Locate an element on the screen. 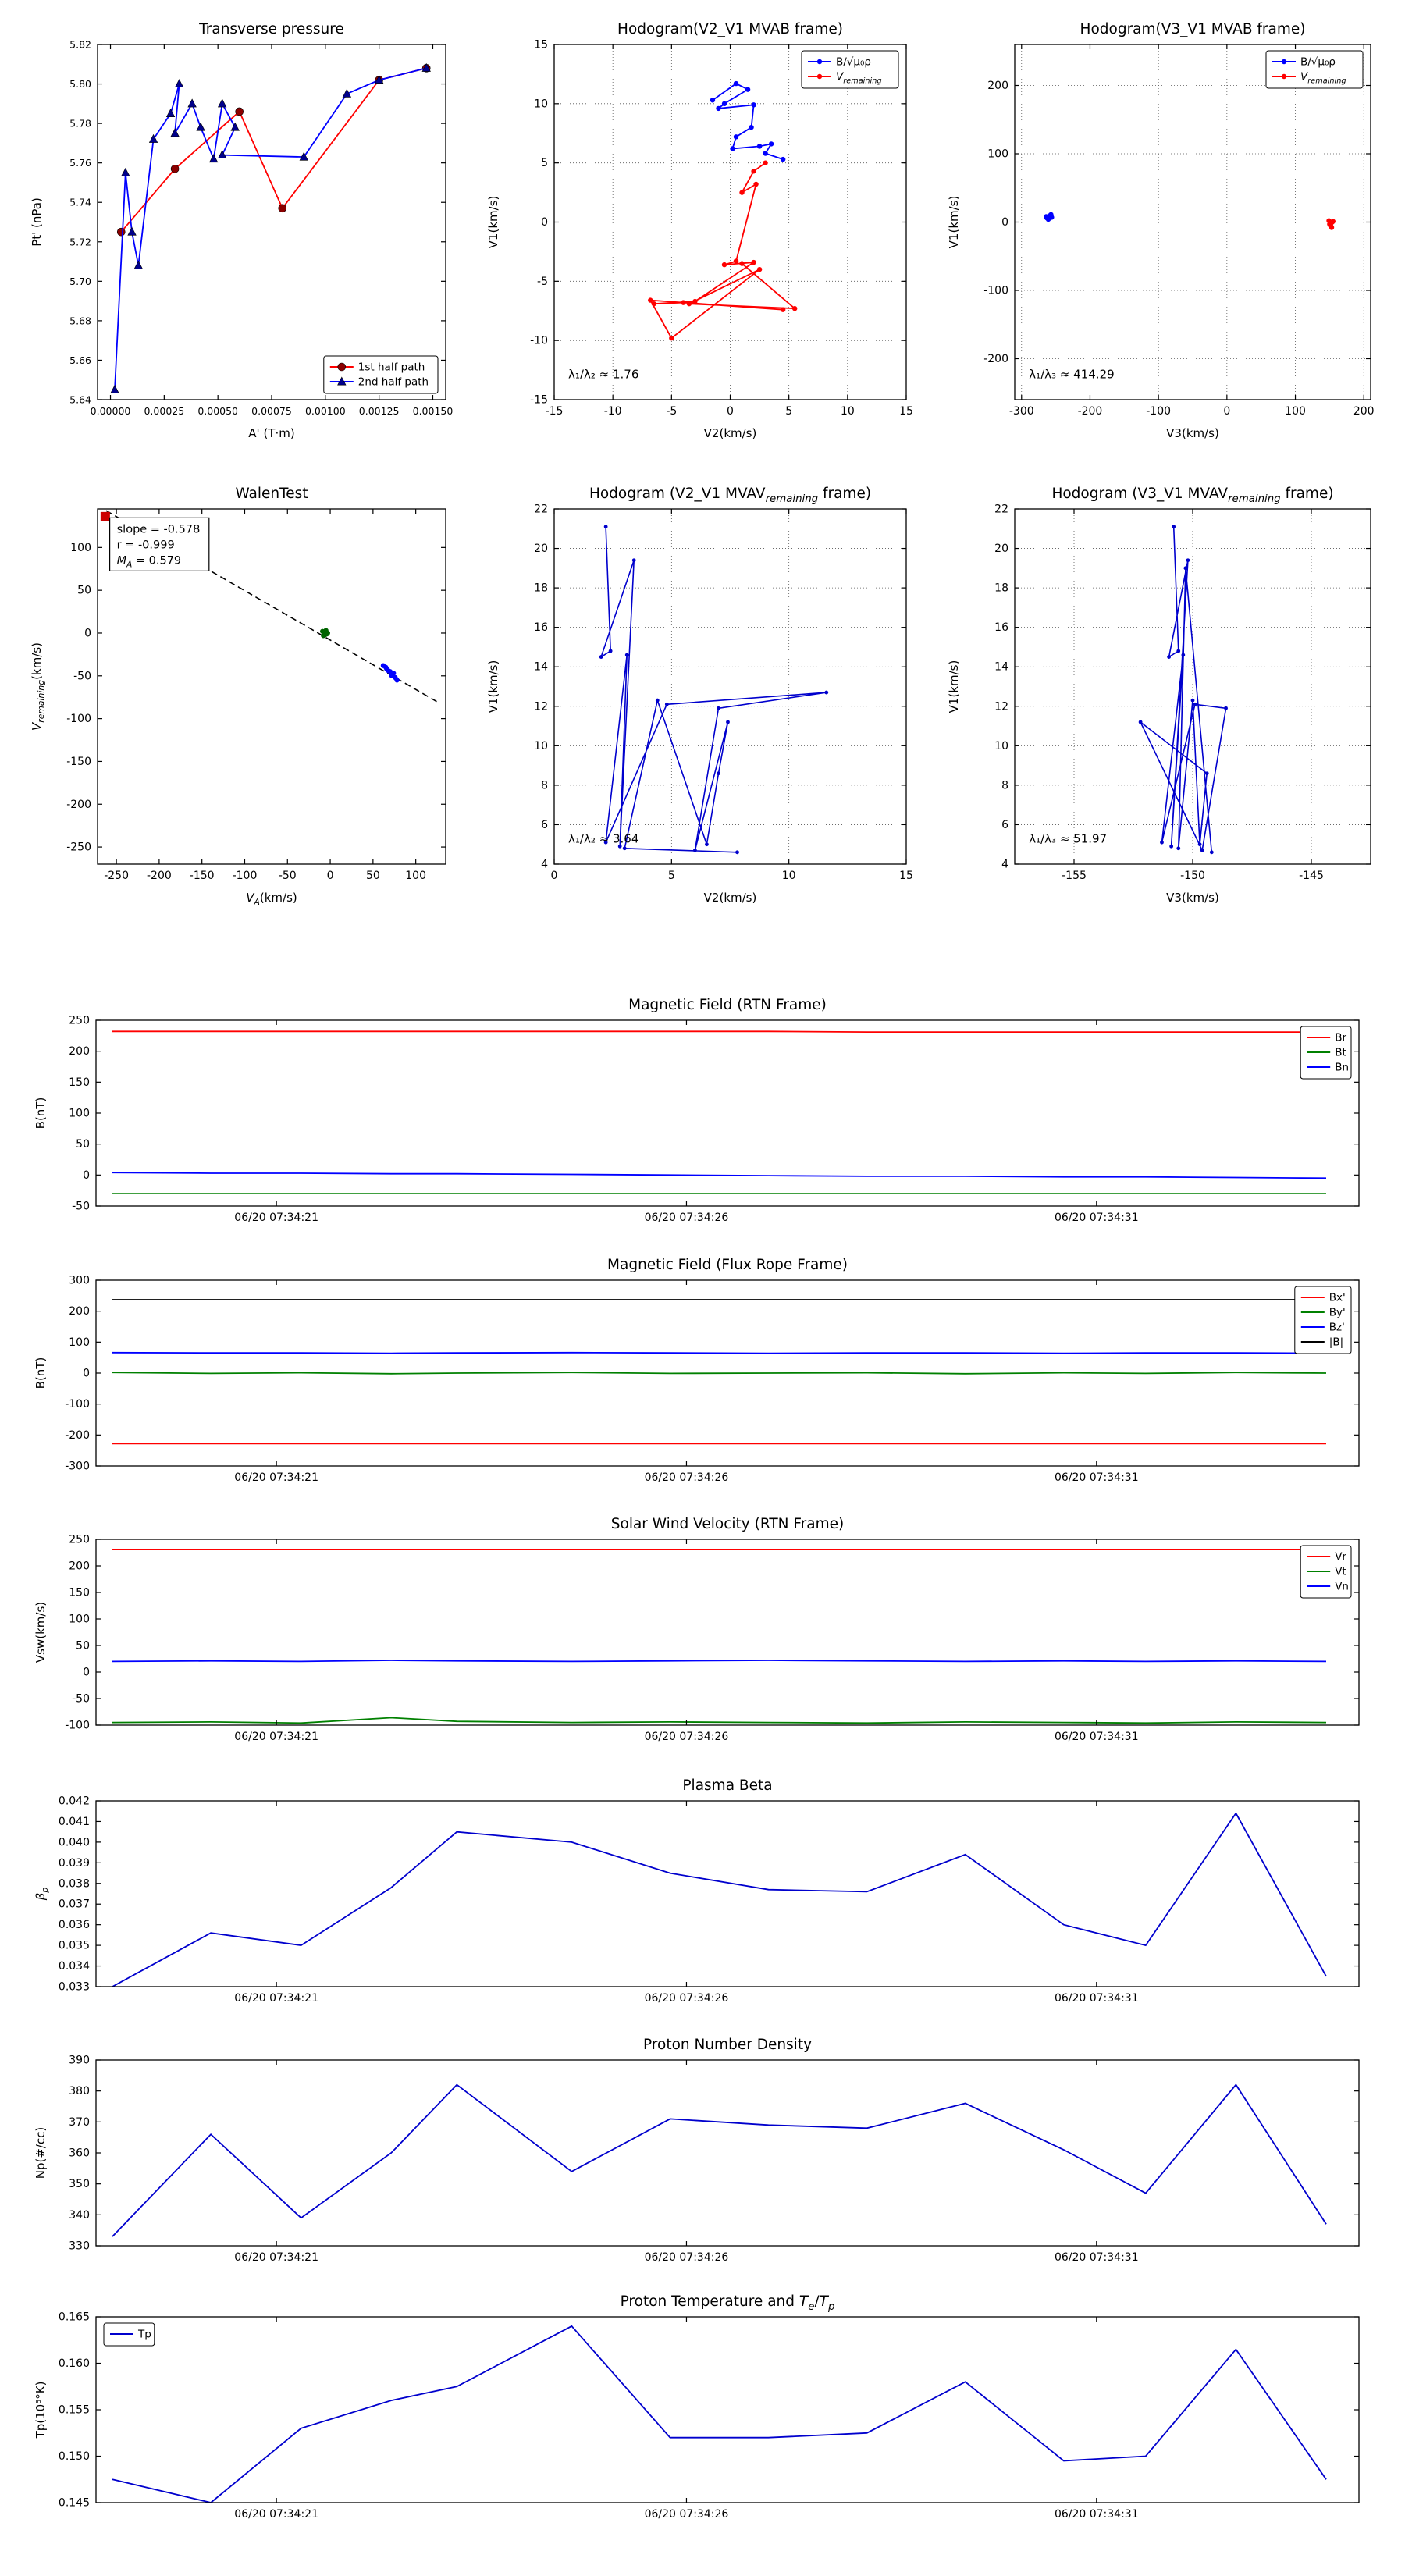  svg-text: 5.76 is located at coordinates (80, 163).